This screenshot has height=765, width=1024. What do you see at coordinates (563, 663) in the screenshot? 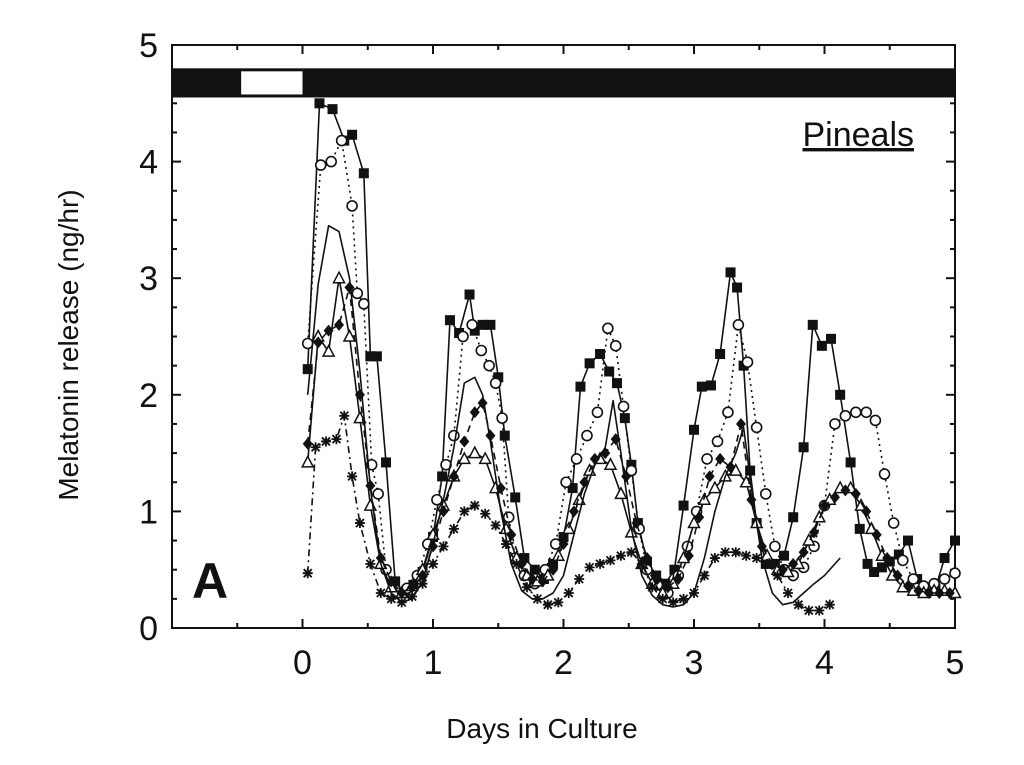
I see `x-tick-label: 2` at bounding box center [563, 663].